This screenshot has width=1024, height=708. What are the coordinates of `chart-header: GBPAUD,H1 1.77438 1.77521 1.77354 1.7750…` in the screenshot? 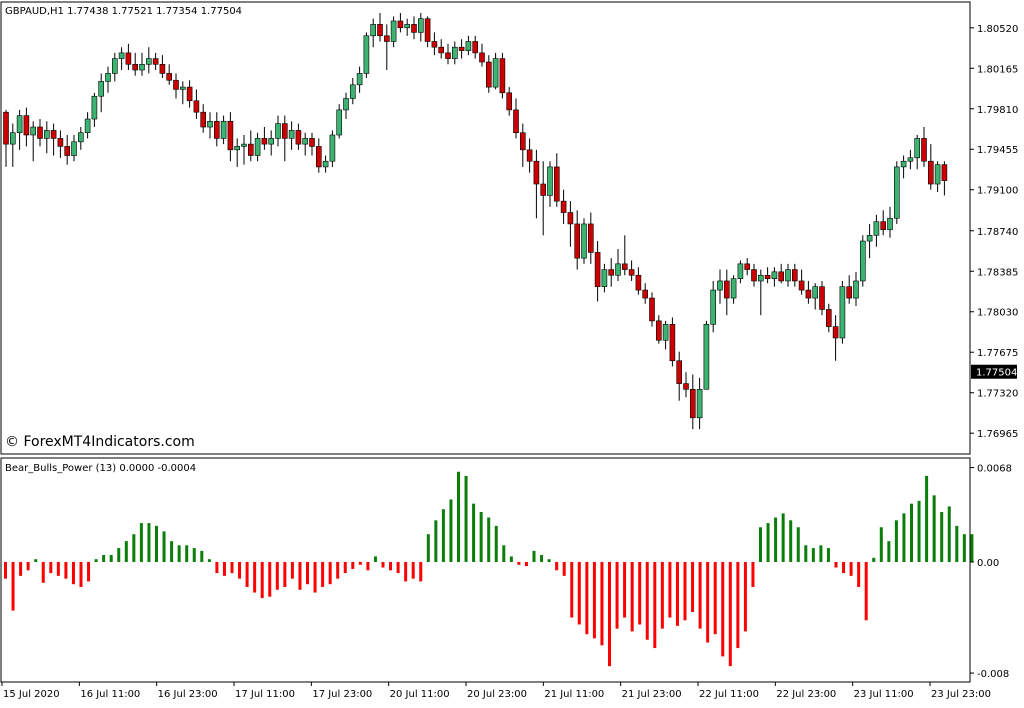 It's located at (123, 11).